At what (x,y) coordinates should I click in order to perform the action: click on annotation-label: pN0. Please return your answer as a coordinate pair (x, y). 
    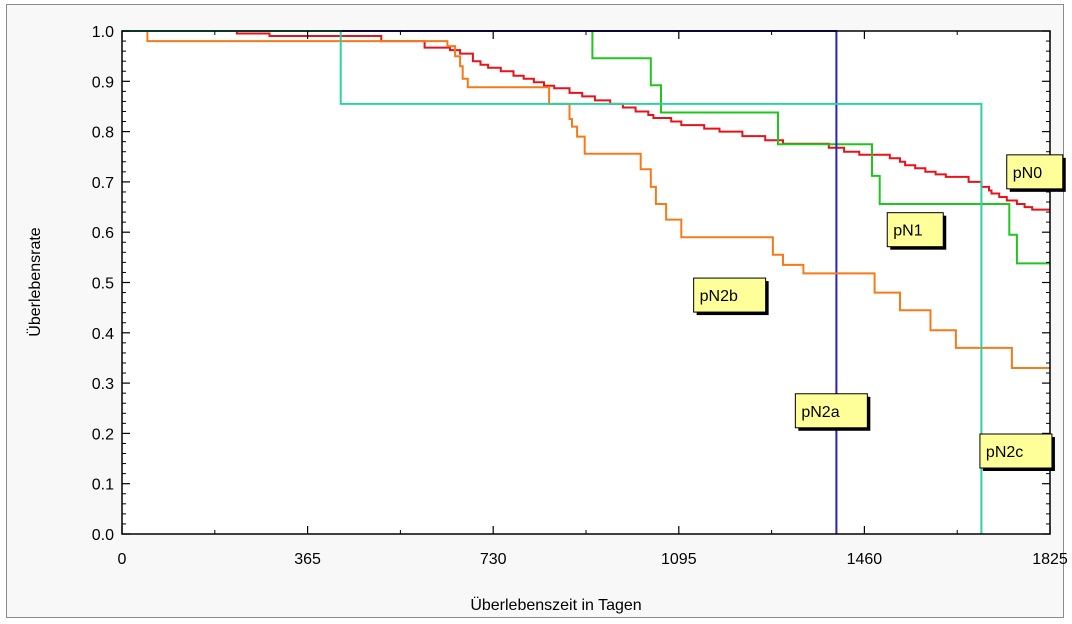
    Looking at the image, I should click on (1027, 173).